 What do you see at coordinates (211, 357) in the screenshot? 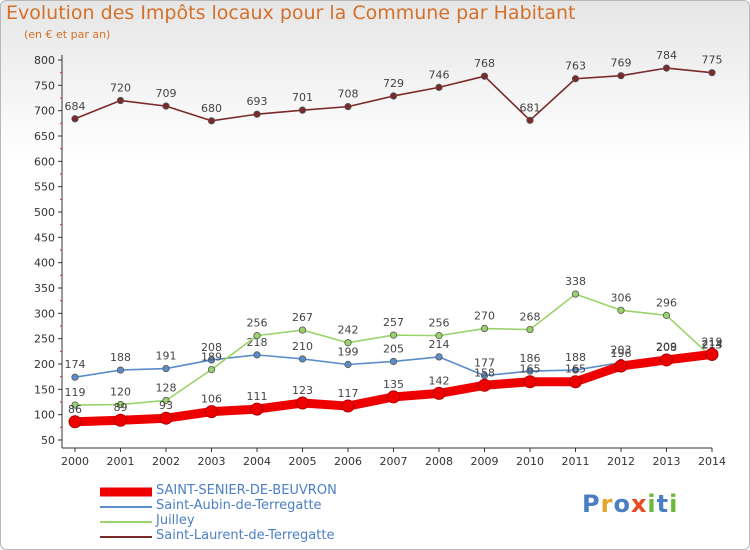
I see `data-label: 189` at bounding box center [211, 357].